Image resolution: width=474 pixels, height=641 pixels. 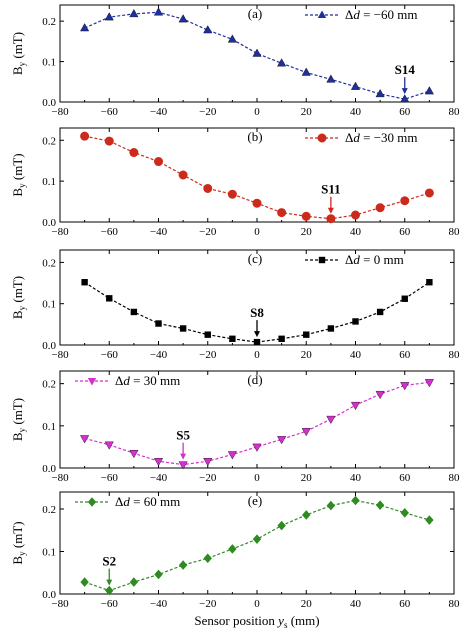 What do you see at coordinates (183, 435) in the screenshot?
I see `annotation-label: S5` at bounding box center [183, 435].